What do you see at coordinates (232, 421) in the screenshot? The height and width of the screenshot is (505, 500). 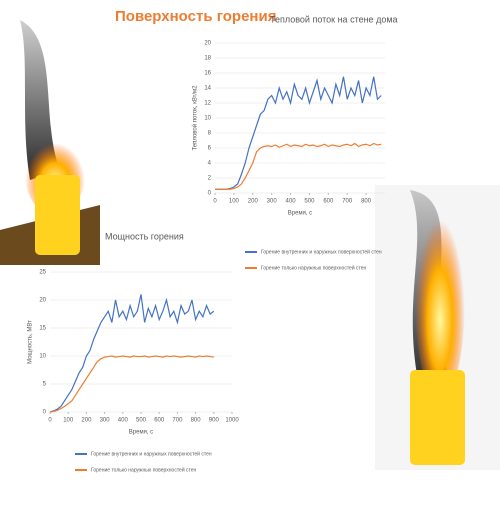 I see `x-tick-label: 1000` at bounding box center [232, 421].